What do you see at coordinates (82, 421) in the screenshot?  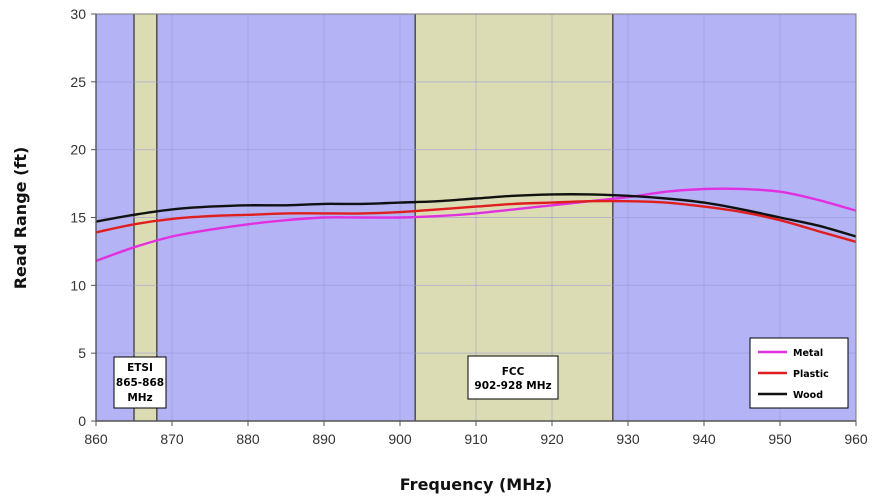 I see `y-tick-label: 0` at bounding box center [82, 421].